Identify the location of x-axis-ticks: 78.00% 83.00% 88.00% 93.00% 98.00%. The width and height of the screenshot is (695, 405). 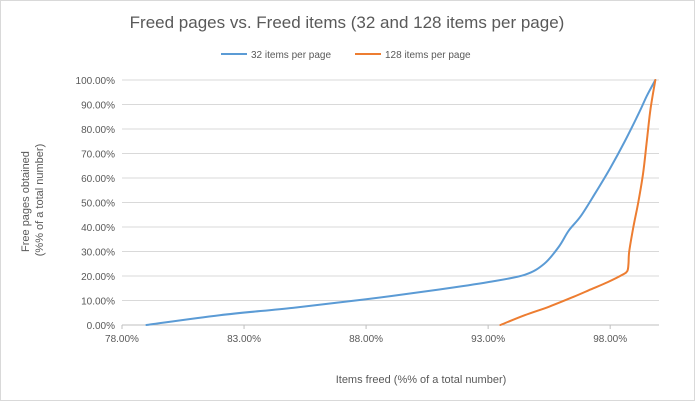
(366, 335).